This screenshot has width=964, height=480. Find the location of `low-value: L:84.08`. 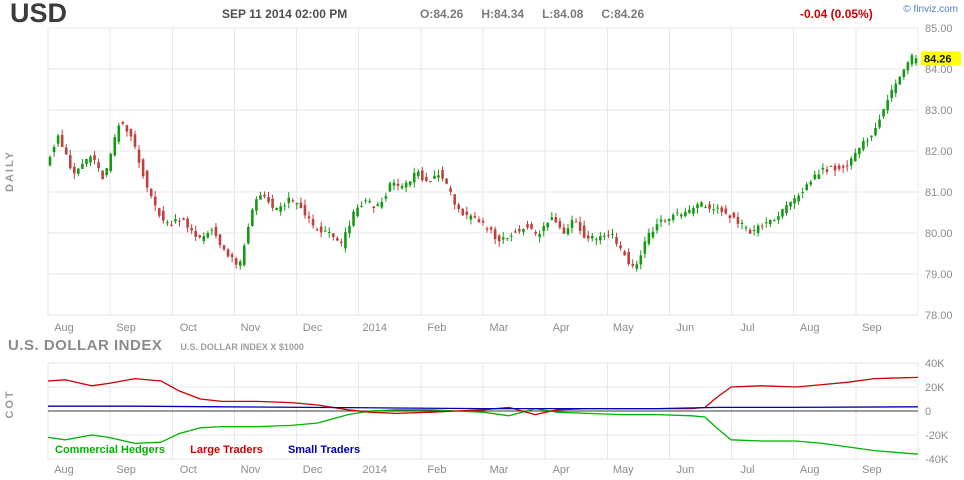

low-value: L:84.08 is located at coordinates (563, 14).